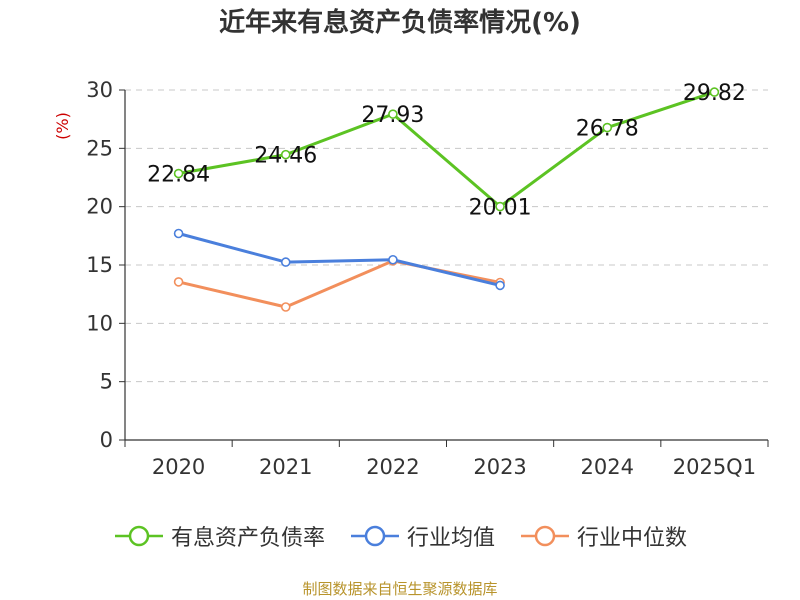  What do you see at coordinates (247, 538) in the screenshot?
I see `legend-label: 有息资产负债率` at bounding box center [247, 538].